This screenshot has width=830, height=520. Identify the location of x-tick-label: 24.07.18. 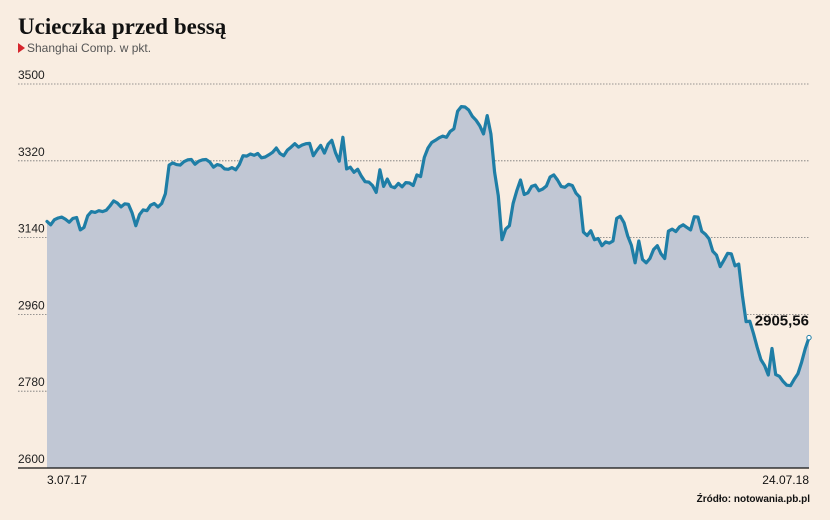
(785, 480).